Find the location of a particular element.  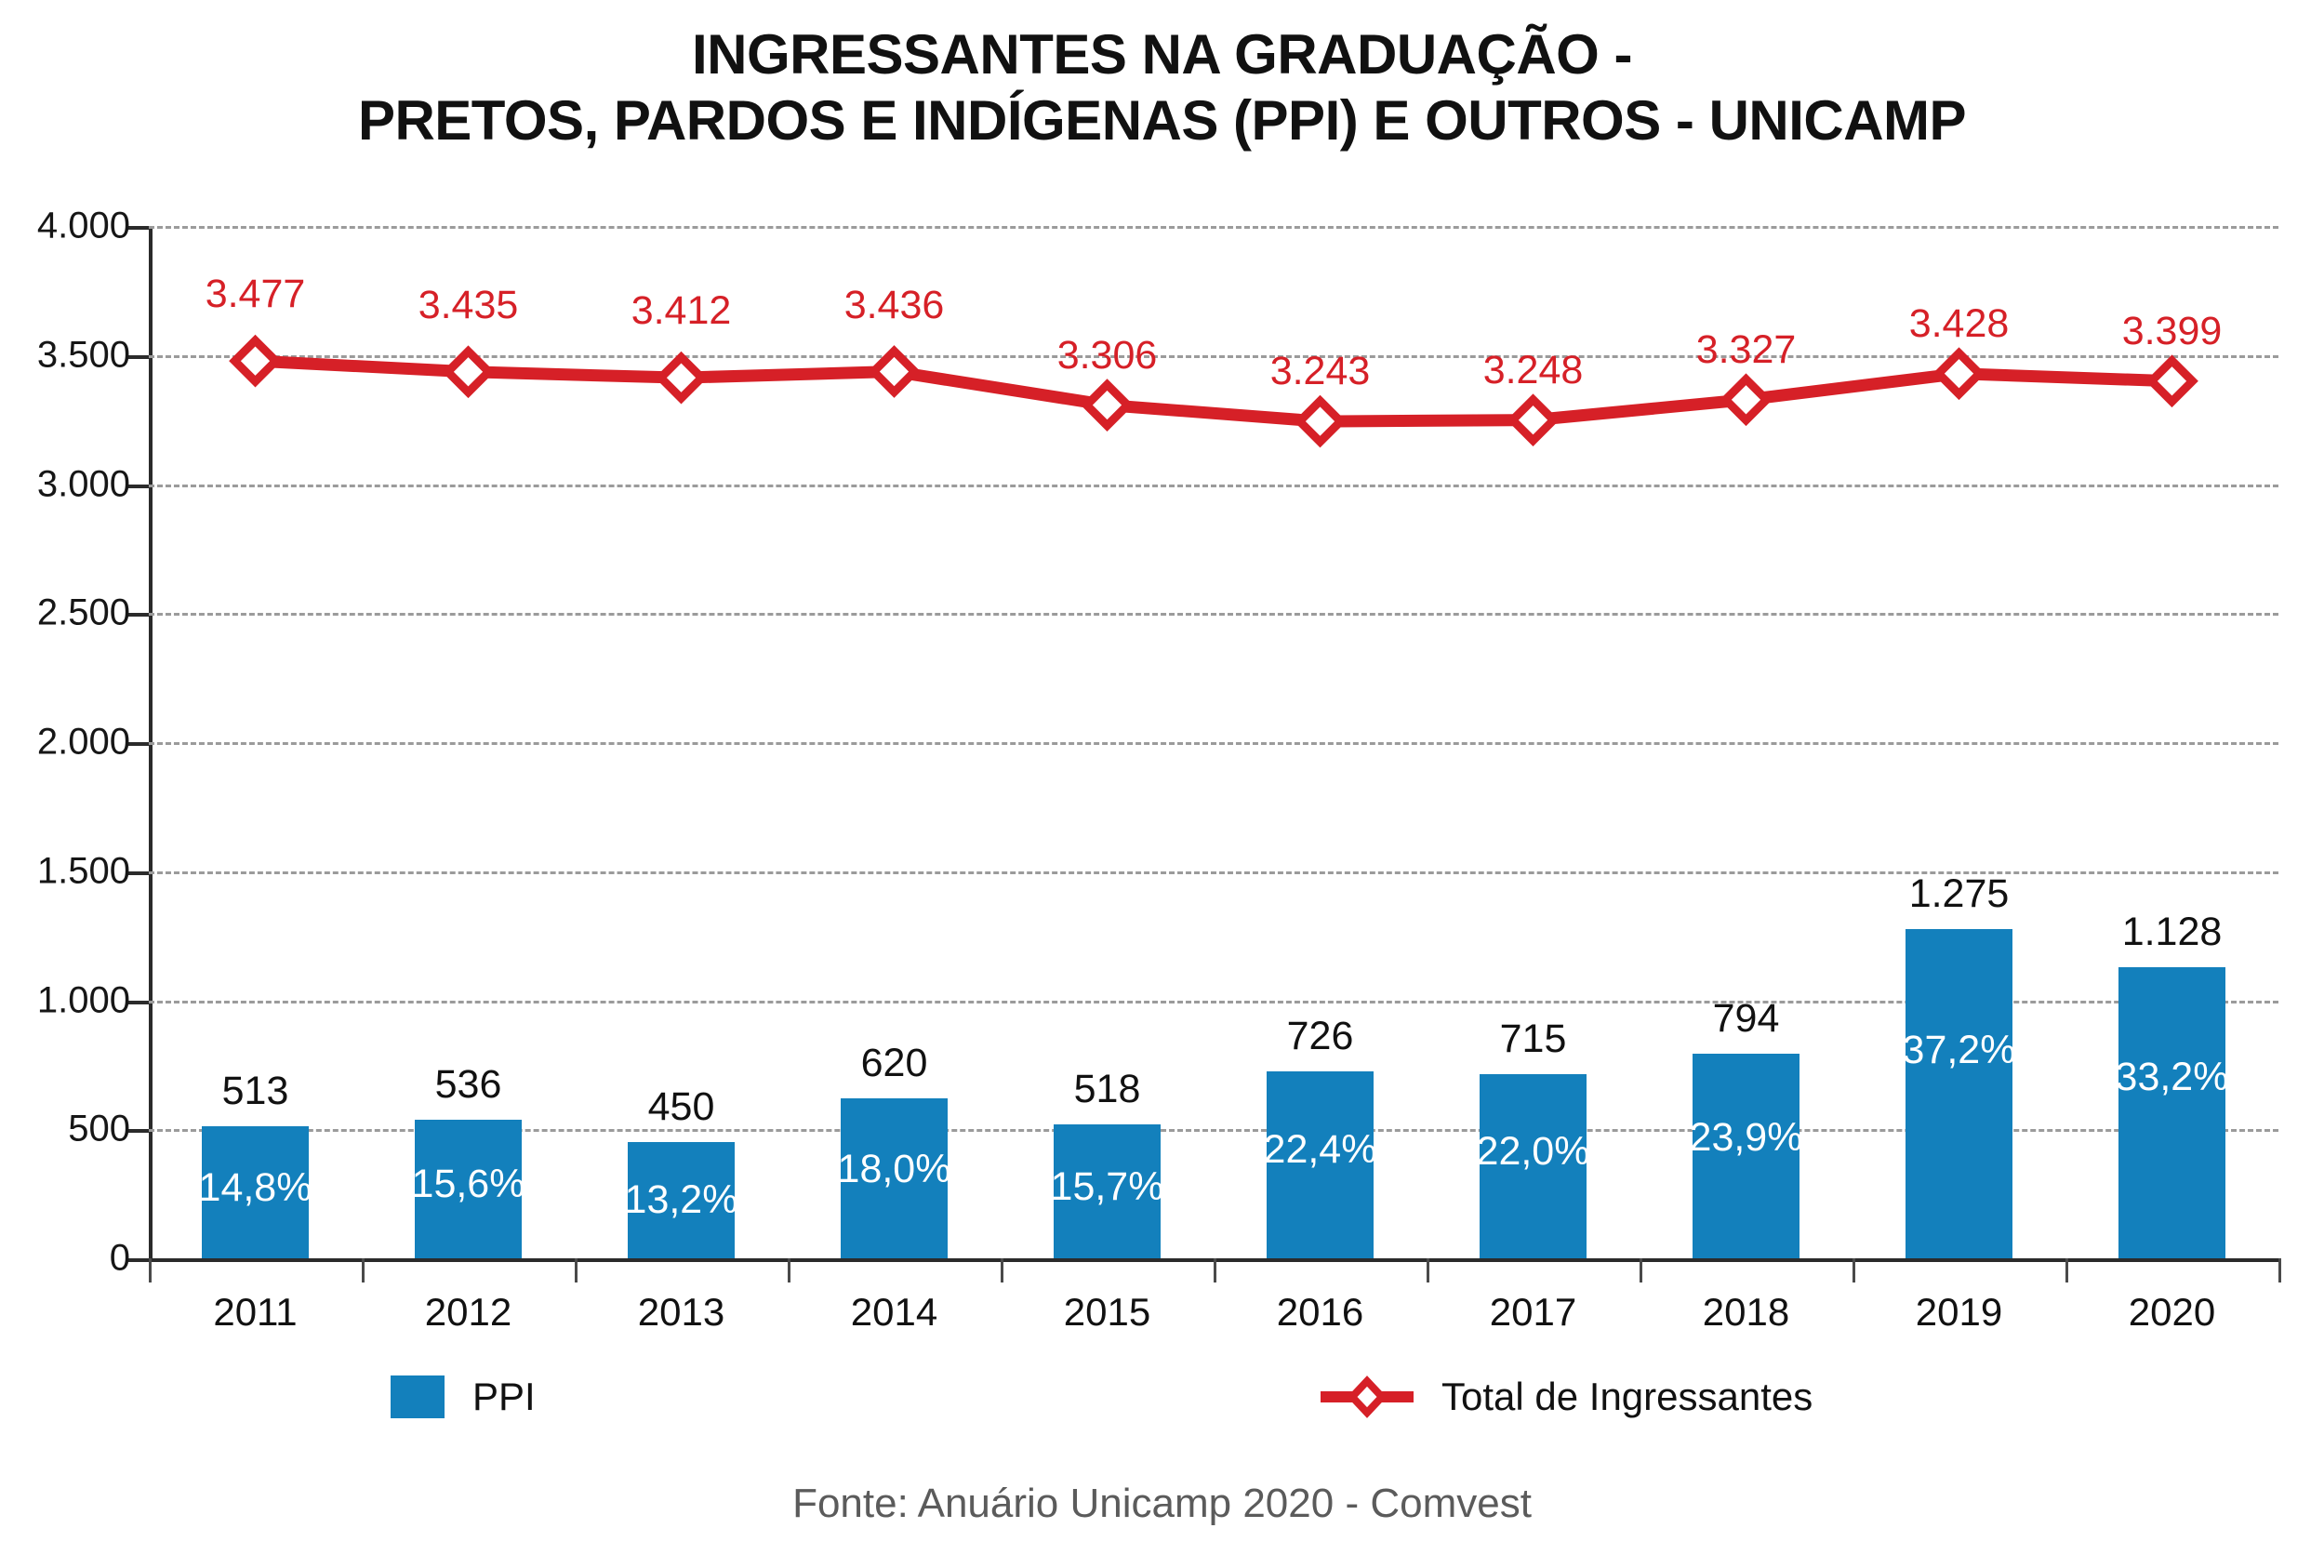

legend-label: PPI is located at coordinates (504, 1396).